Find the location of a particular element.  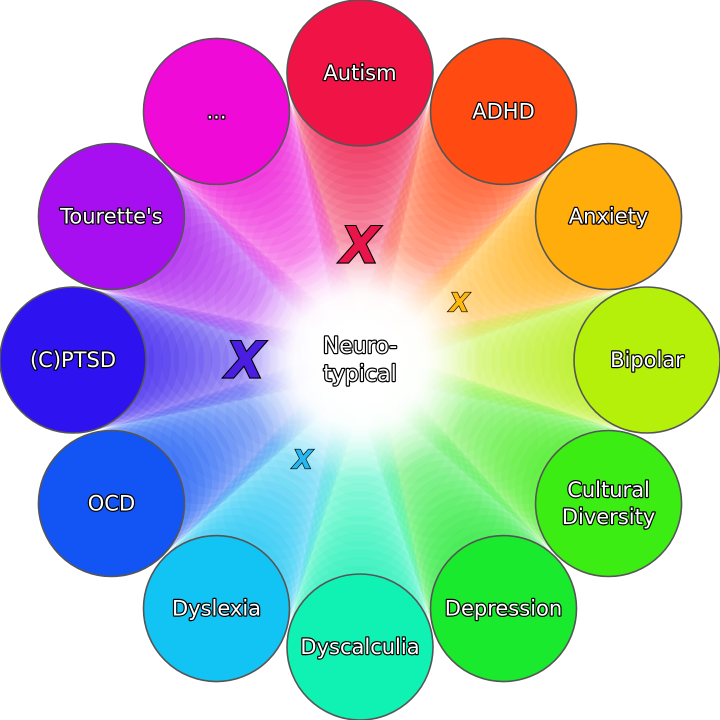

condition-label-dyscalculia: Dyscalculia is located at coordinates (359, 647).